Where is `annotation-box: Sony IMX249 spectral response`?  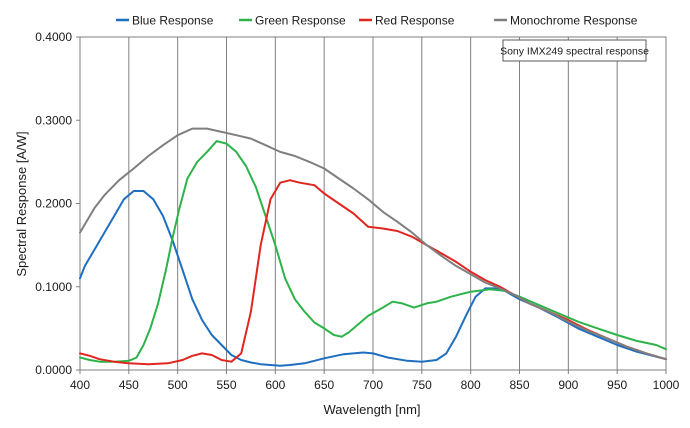
annotation-box: Sony IMX249 spectral response is located at coordinates (574, 50).